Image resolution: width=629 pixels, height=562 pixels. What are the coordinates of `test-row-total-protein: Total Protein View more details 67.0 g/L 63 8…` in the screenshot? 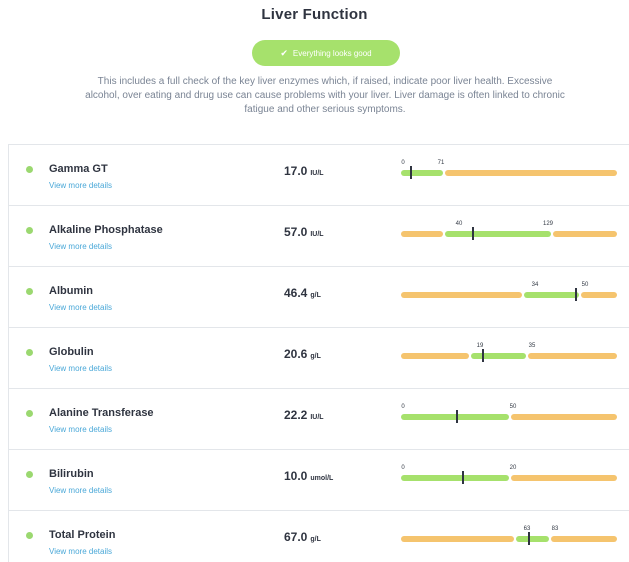 It's located at (319, 536).